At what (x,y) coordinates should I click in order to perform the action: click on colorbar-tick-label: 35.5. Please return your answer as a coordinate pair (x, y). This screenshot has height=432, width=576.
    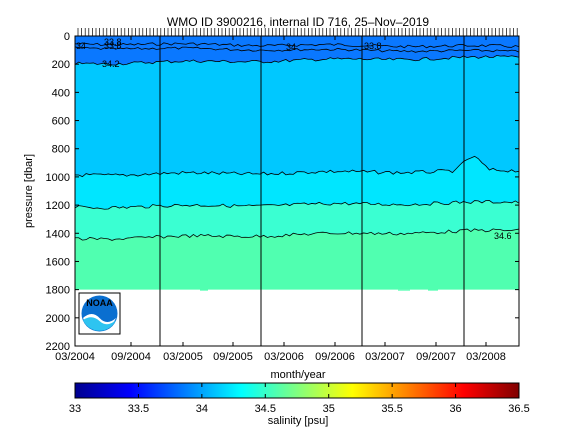
    Looking at the image, I should click on (391, 409).